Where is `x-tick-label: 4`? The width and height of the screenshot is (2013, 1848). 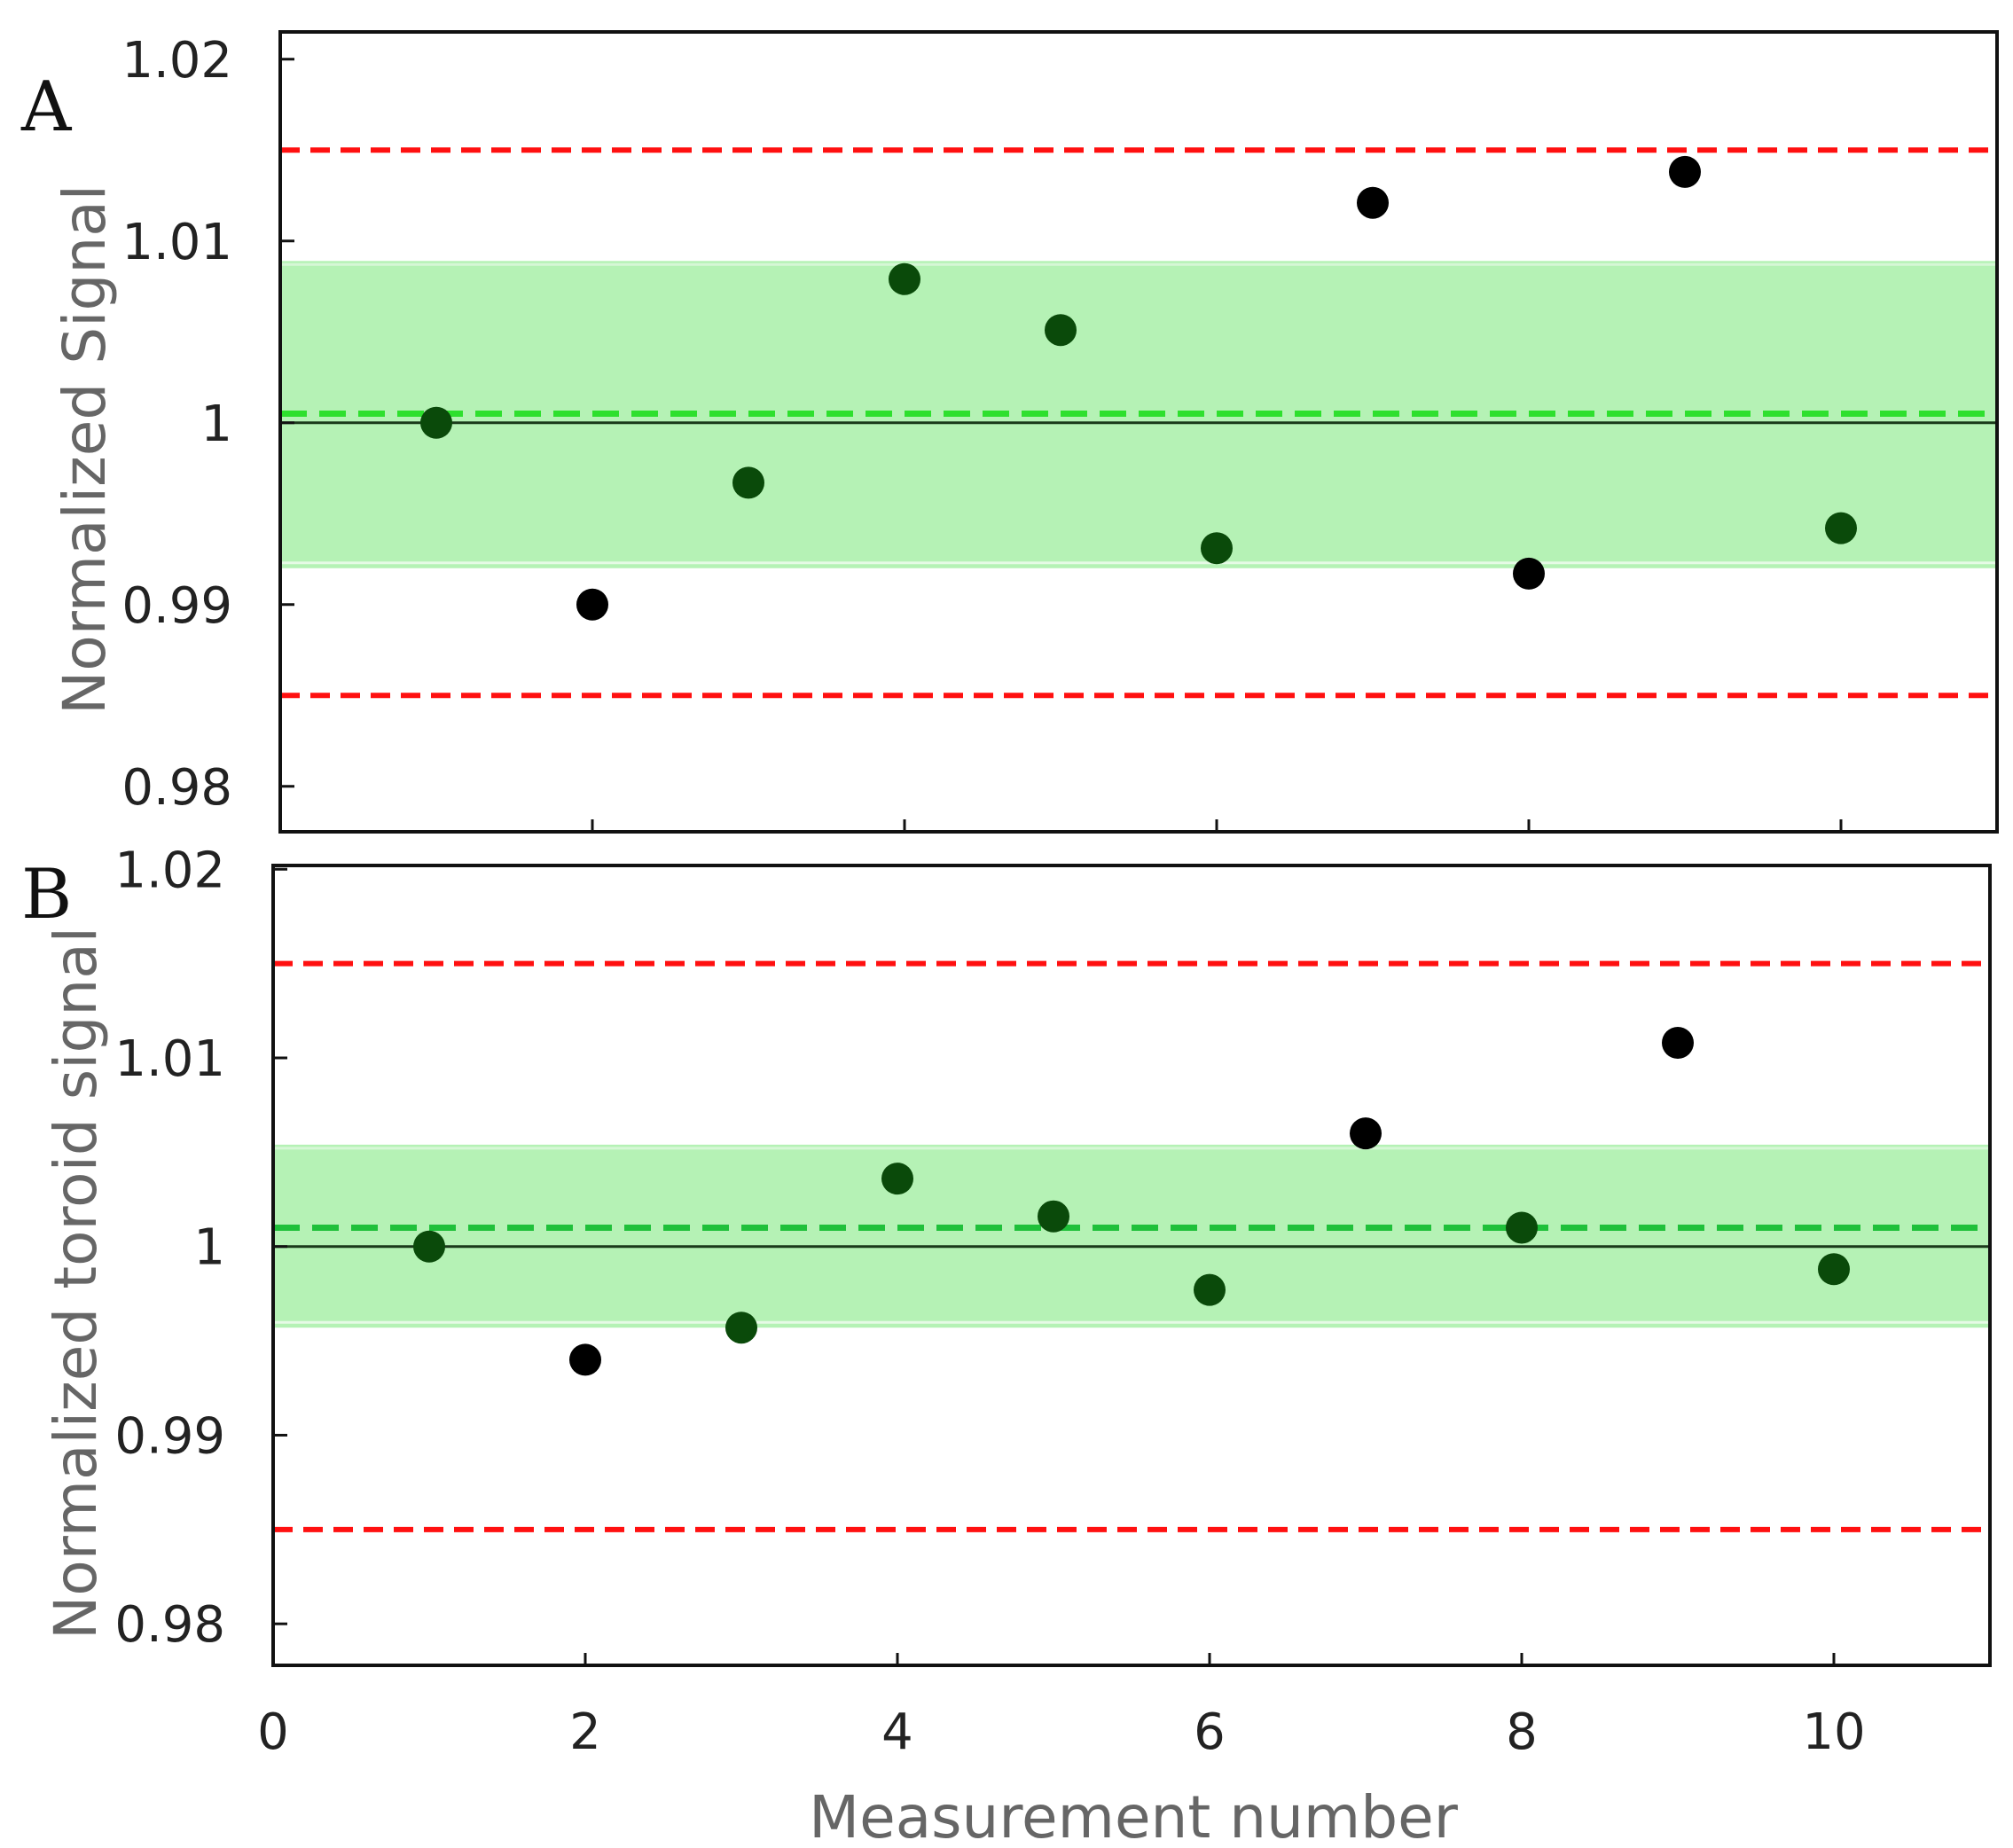
x-tick-label: 4 is located at coordinates (897, 1732).